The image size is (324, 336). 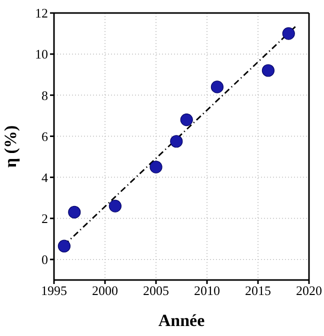 I want to click on y-tick-label: 2, so click(x=45, y=218).